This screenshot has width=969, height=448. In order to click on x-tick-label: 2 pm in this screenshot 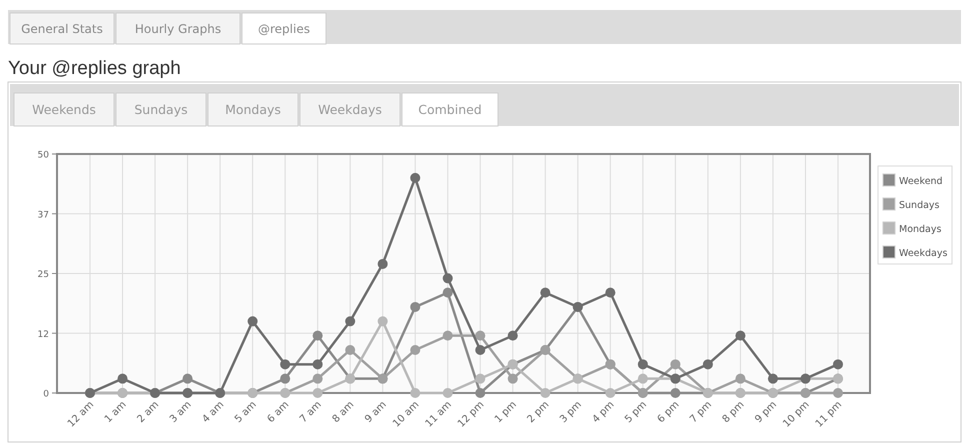, I will do `click(539, 412)`.